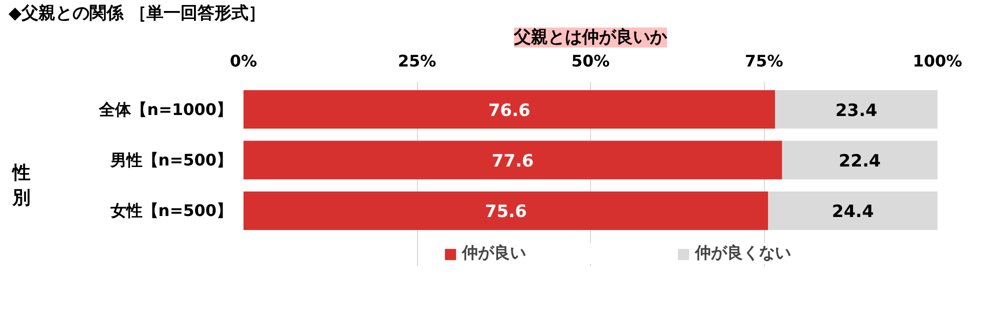 This screenshot has height=328, width=1000. I want to click on chart-title: ◆父親との関係 ［単一回答形式］, so click(137, 14).